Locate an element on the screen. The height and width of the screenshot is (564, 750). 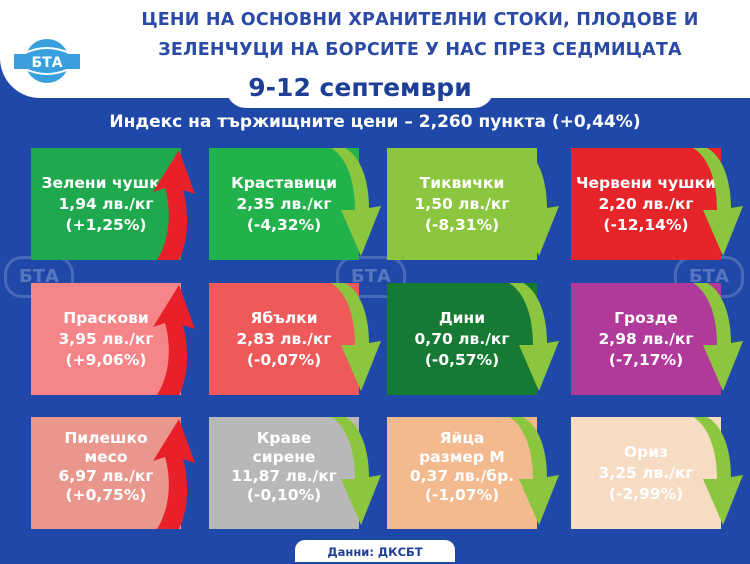
price-card: Пилешко месо 6,97 лв./кг (+0,75%) is located at coordinates (113, 473).